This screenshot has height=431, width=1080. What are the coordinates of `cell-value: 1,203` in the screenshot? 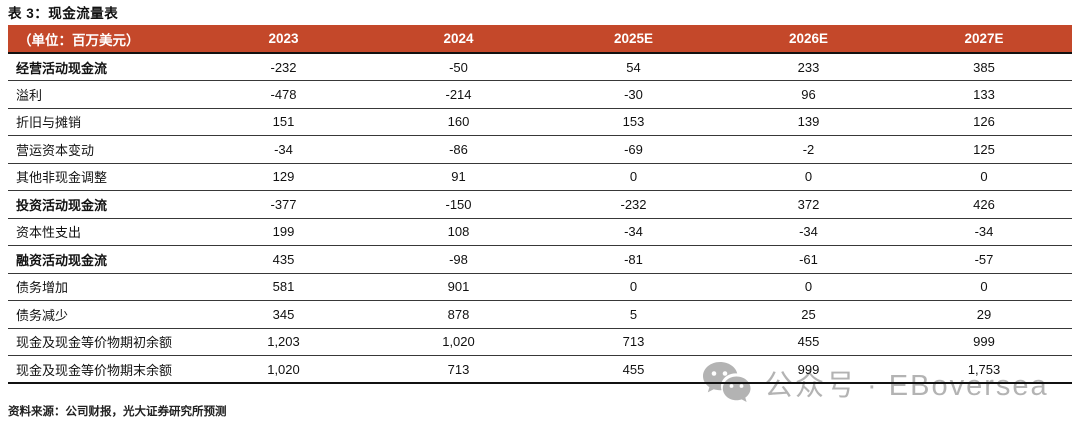 It's located at (283, 342).